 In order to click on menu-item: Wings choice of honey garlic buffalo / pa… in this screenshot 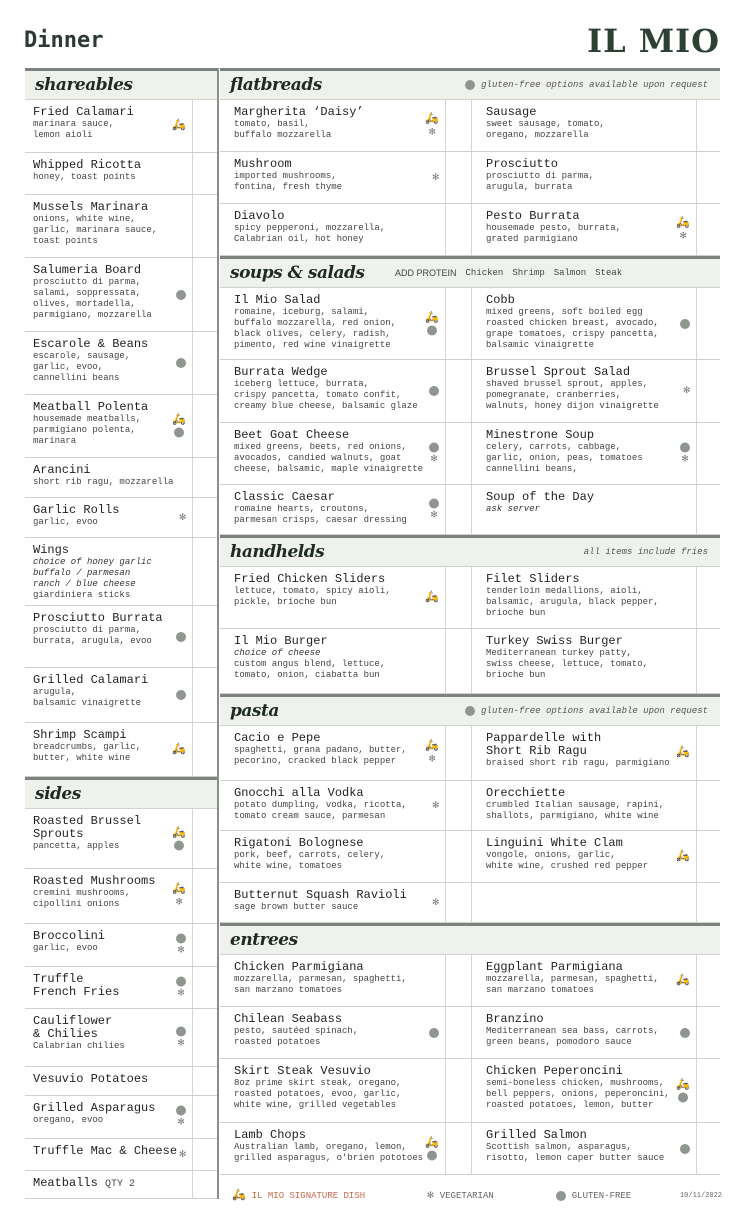, I will do `click(121, 572)`.